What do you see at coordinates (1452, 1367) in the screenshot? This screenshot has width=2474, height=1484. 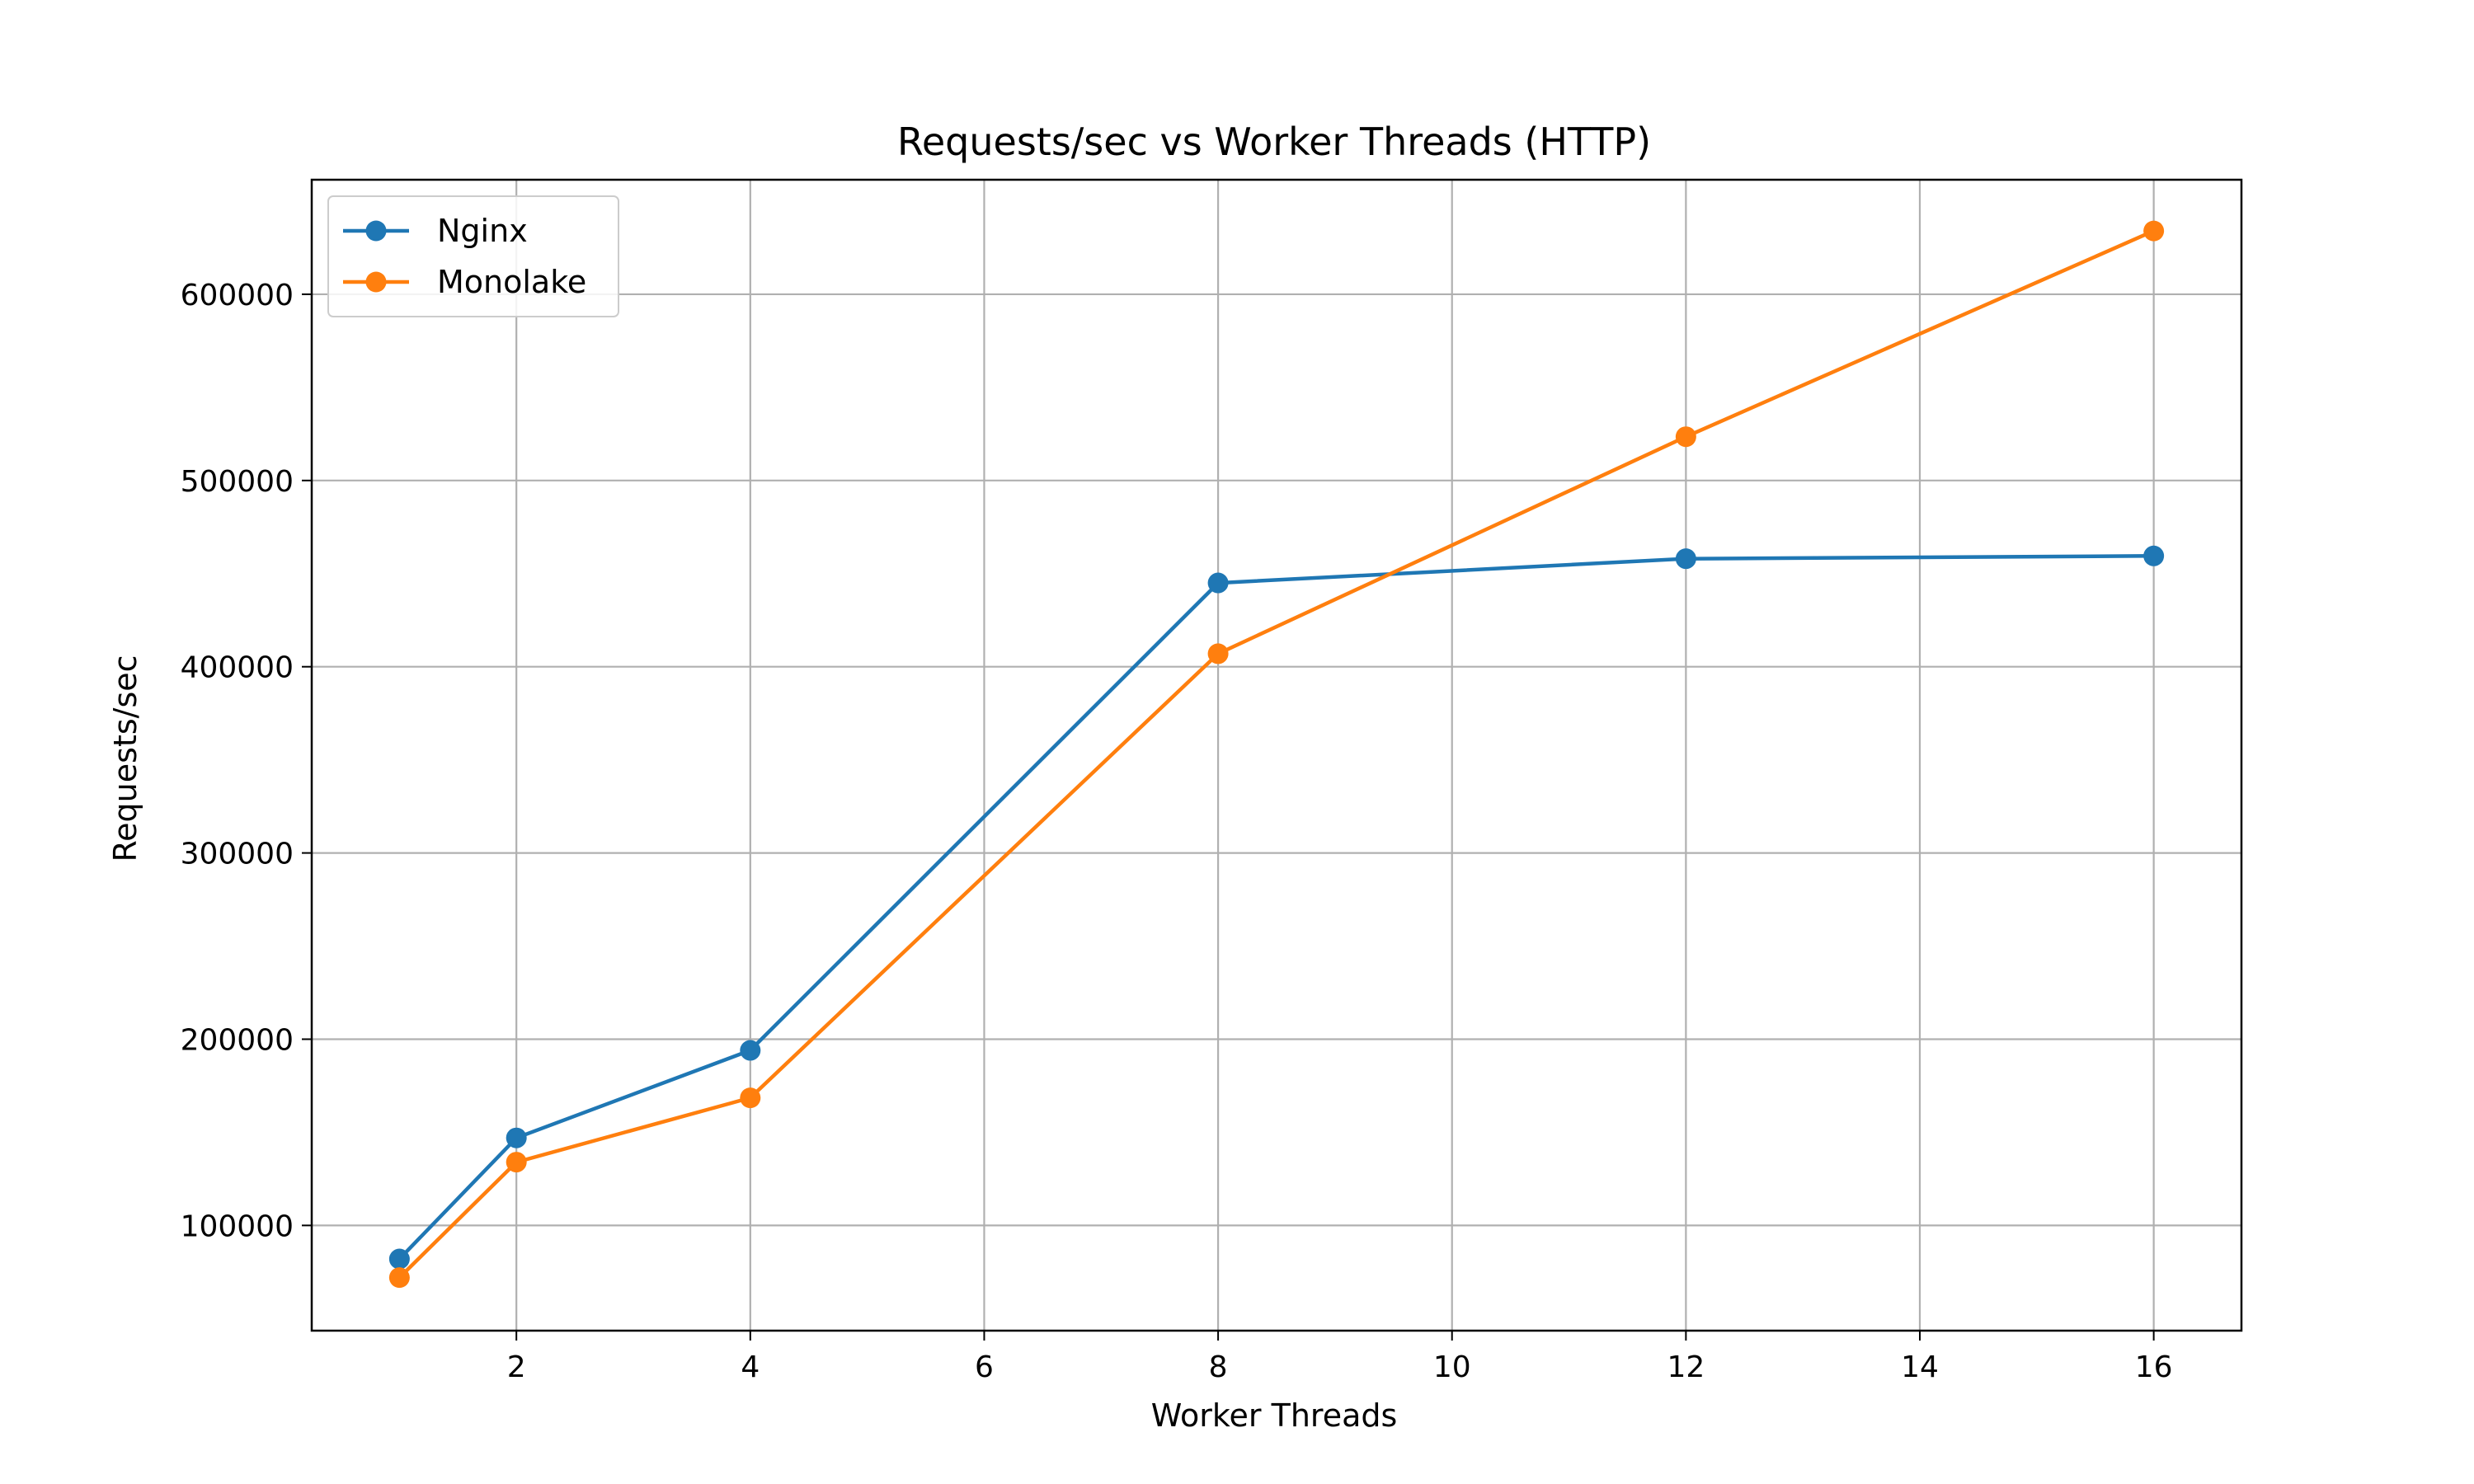 I see `x-tick-label: 10` at bounding box center [1452, 1367].